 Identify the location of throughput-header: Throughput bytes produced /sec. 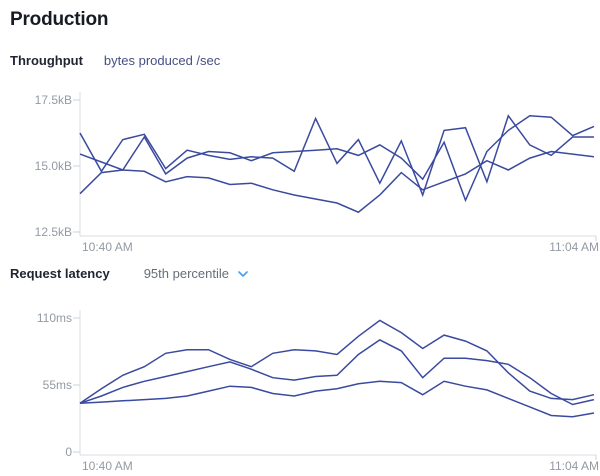
(300, 60).